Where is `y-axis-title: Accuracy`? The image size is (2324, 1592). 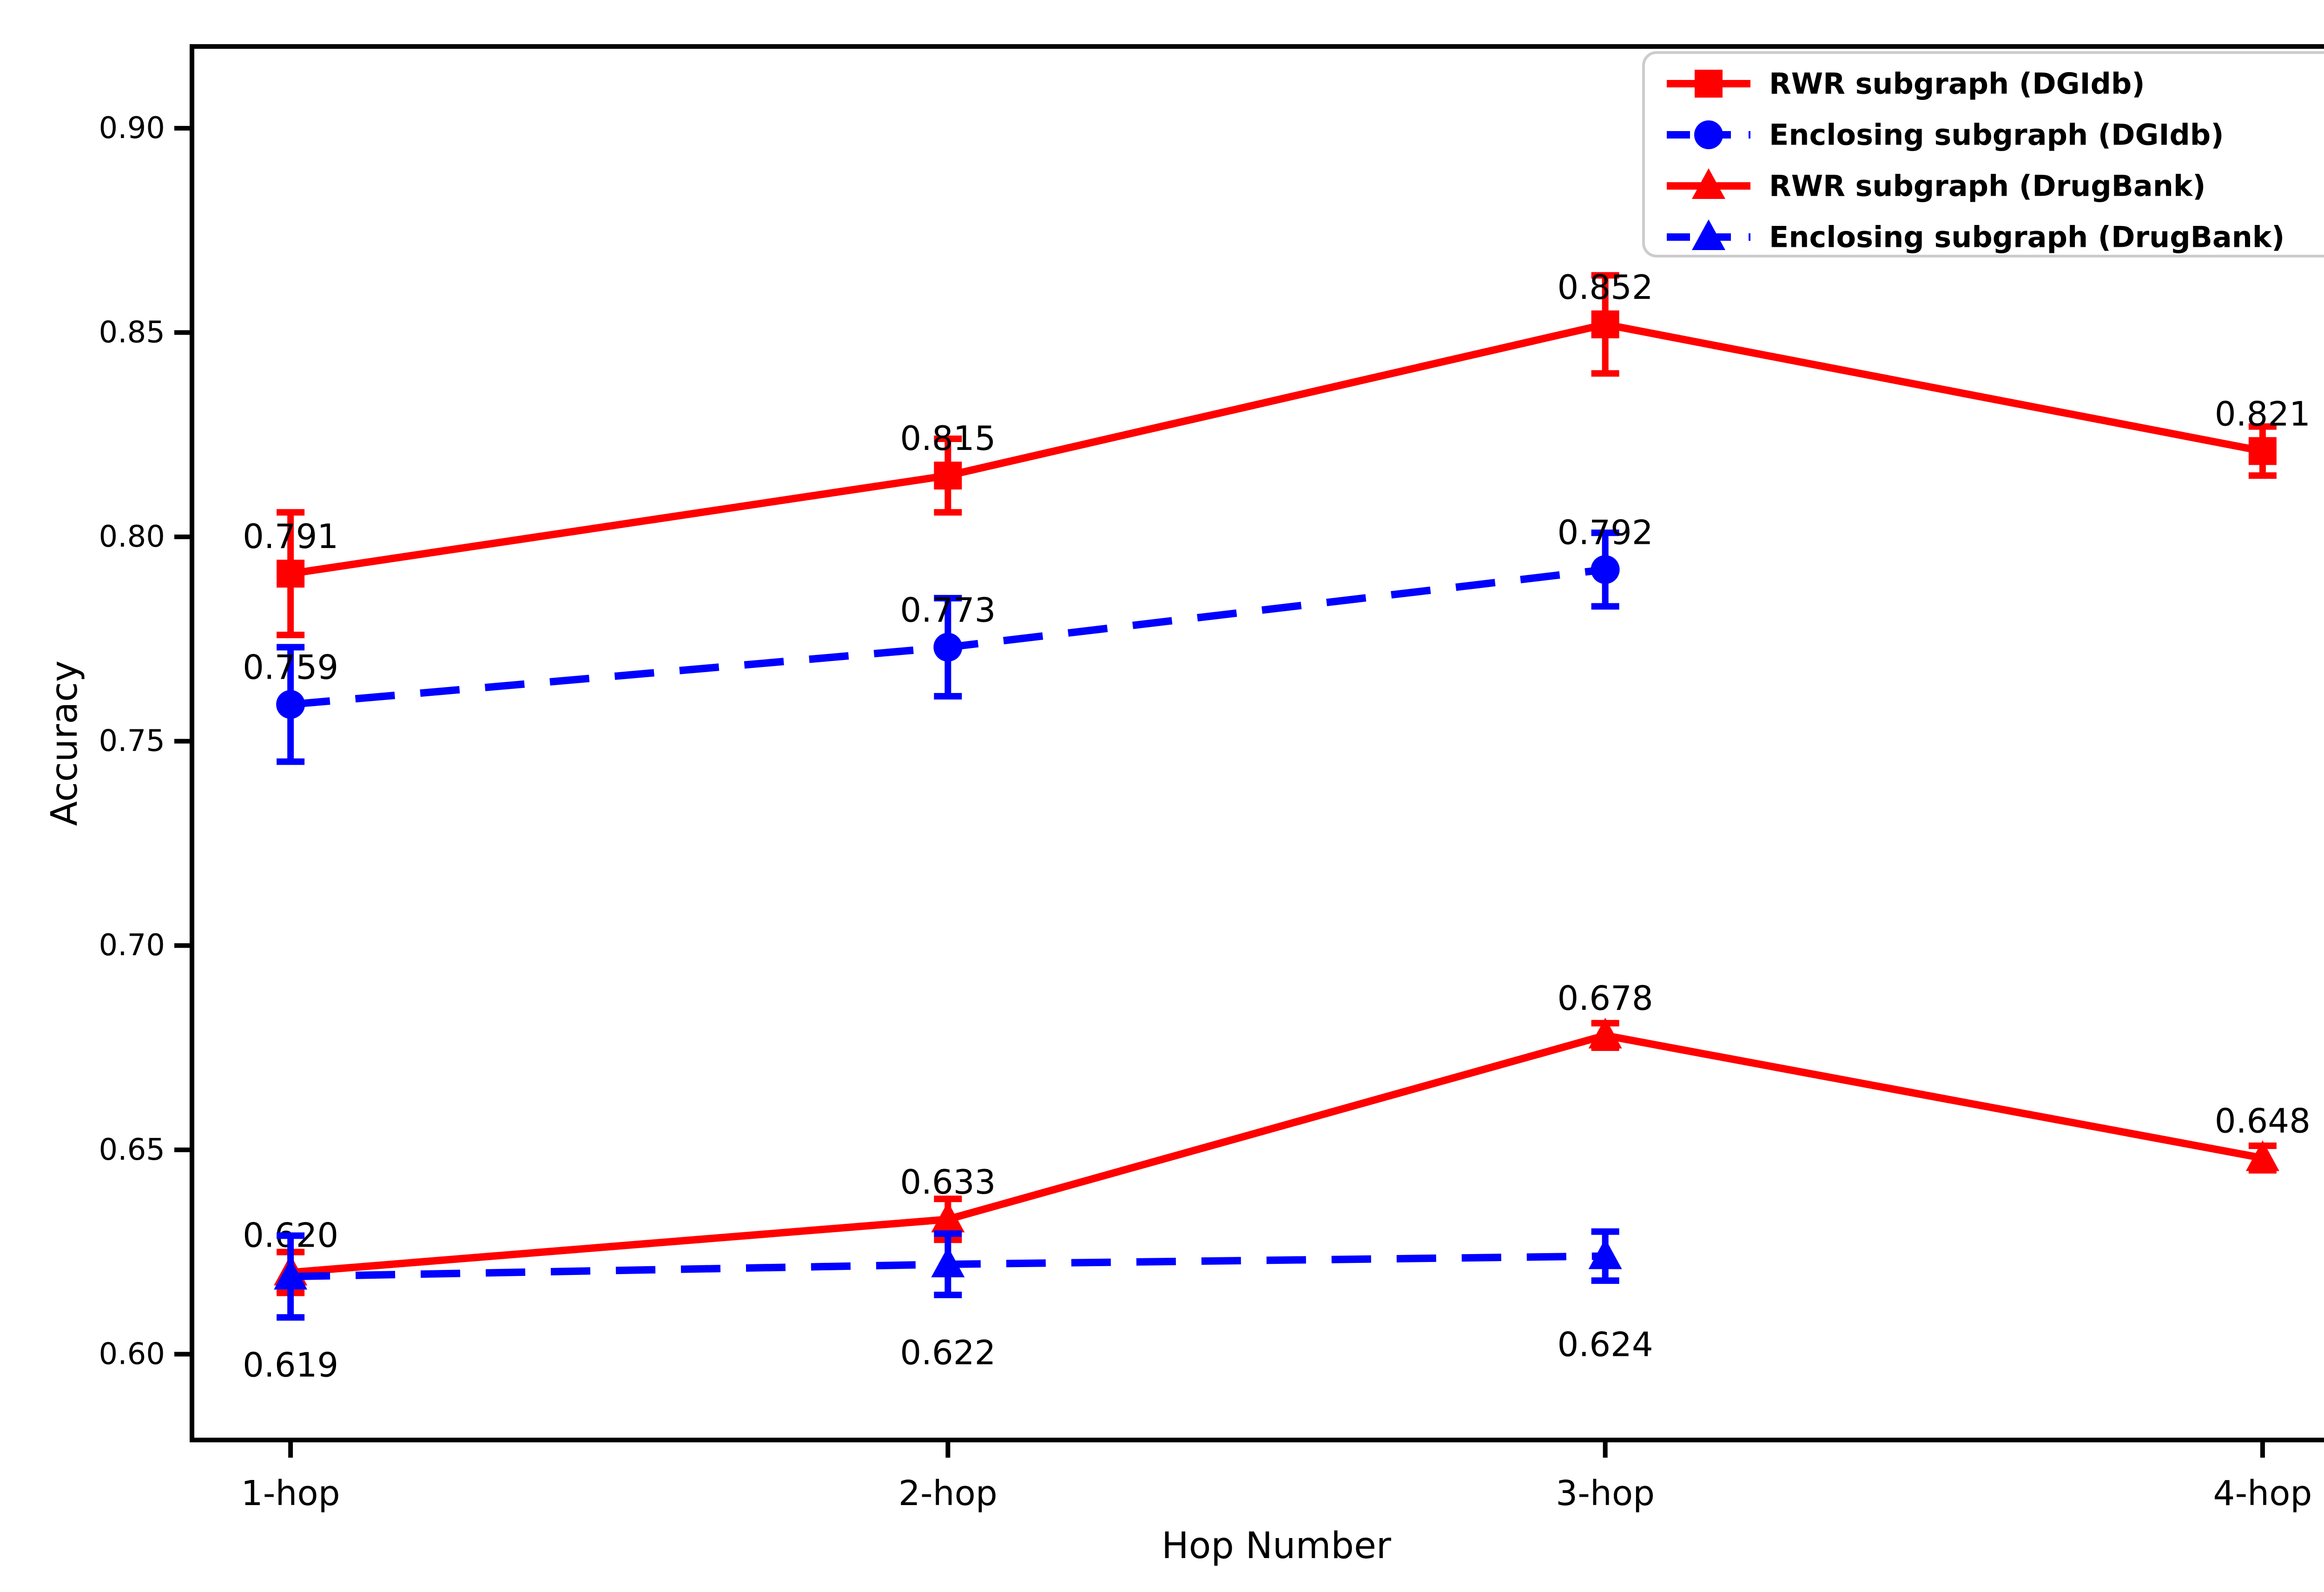
y-axis-title: Accuracy is located at coordinates (65, 743).